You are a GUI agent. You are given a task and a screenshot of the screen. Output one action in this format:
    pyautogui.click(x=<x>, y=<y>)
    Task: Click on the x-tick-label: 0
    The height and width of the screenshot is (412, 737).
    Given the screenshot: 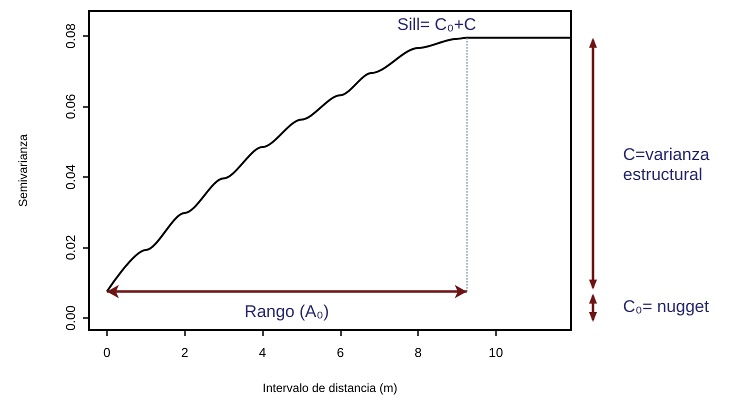 What is the action you would take?
    pyautogui.click(x=107, y=352)
    